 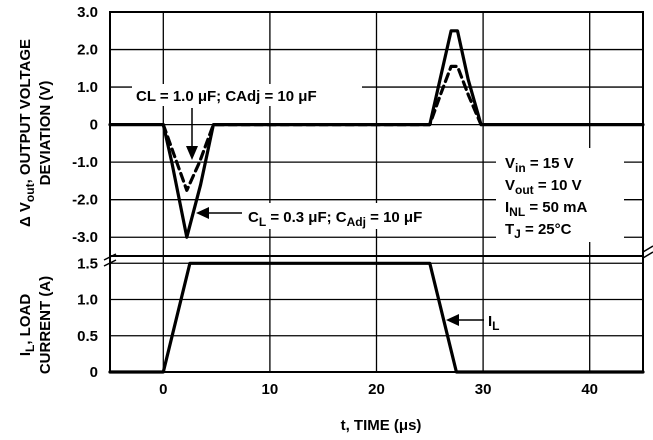 I want to click on annotation-solid-label: CL = 0.3 μF; CAdj = 10 μF, so click(x=335, y=219).